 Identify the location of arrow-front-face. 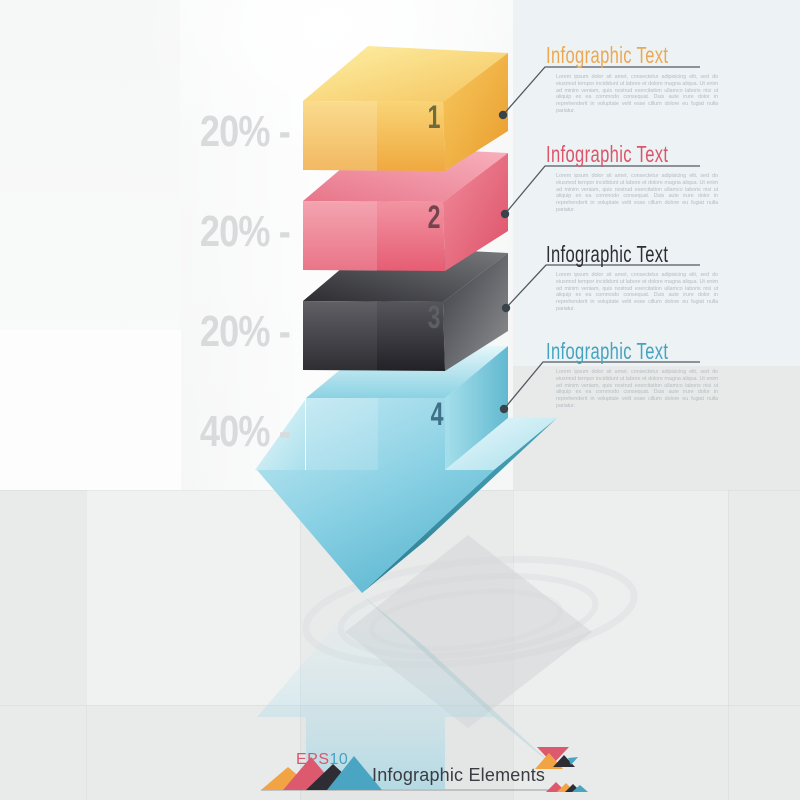
(375, 495).